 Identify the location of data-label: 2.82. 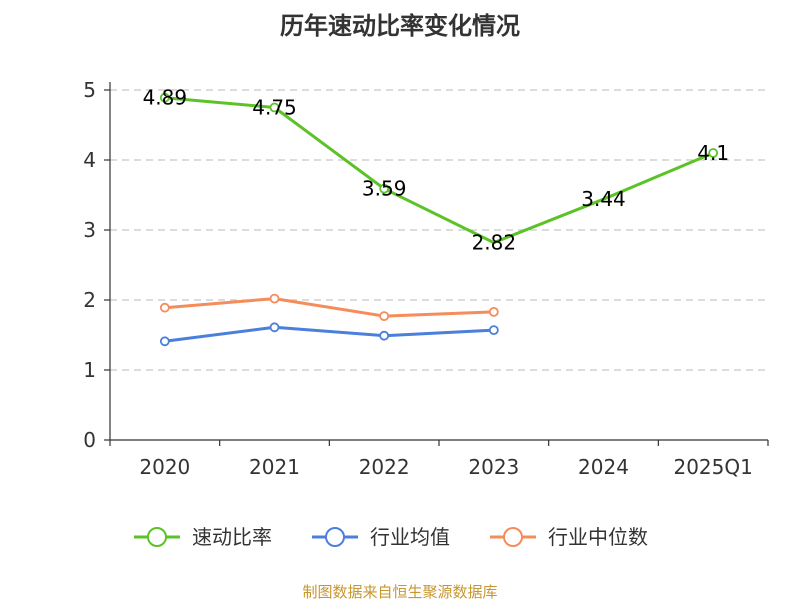
(494, 243).